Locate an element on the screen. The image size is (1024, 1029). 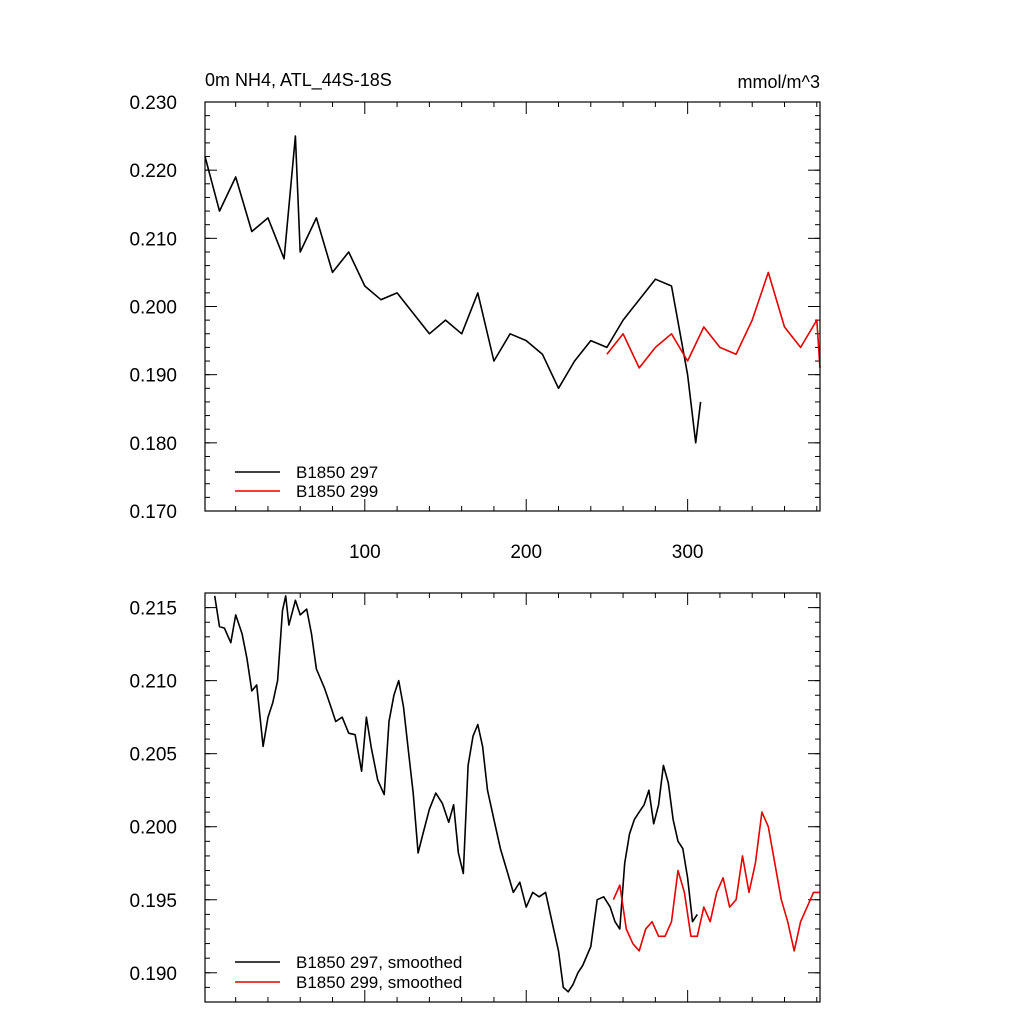
top-legend-label-299: B1850 299 is located at coordinates (337, 491).